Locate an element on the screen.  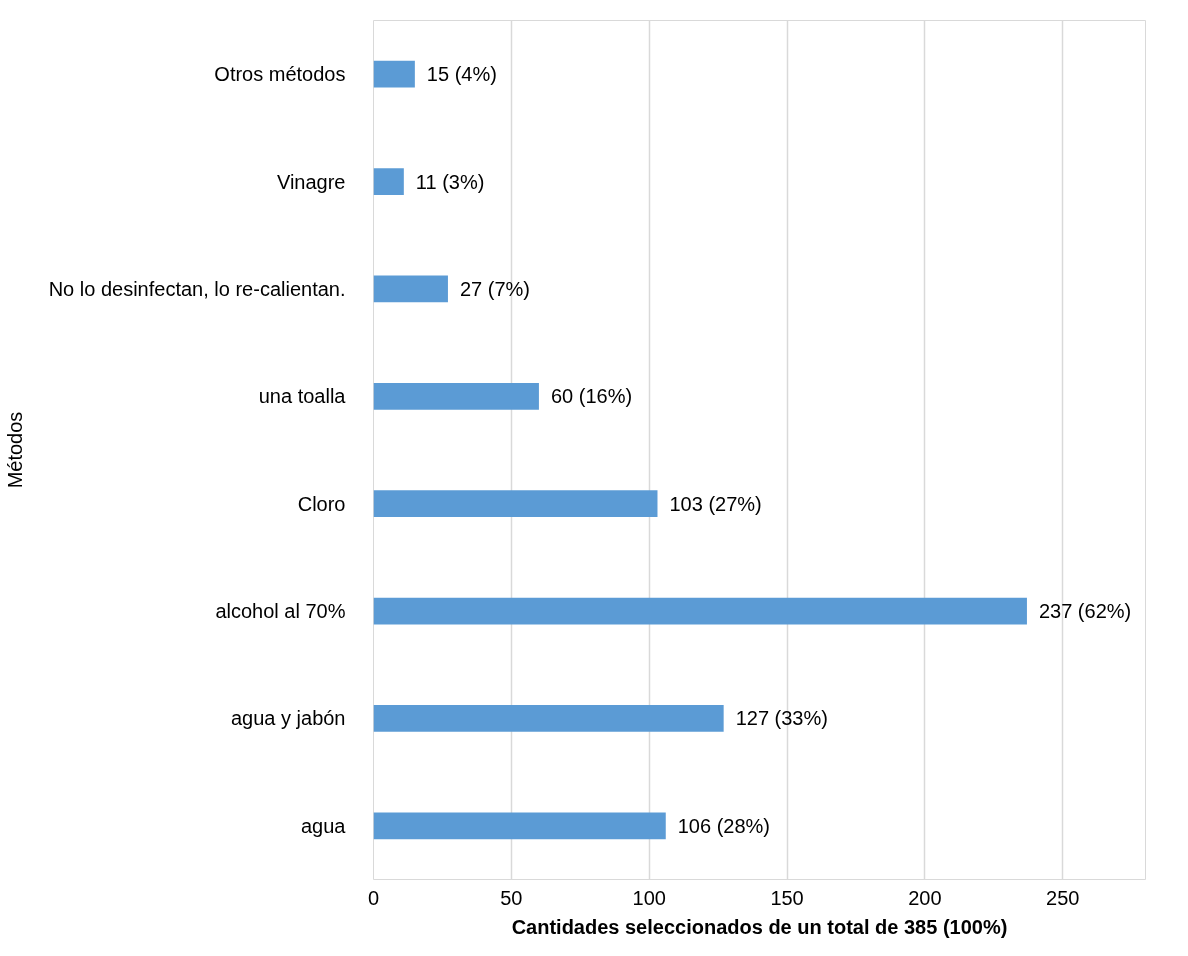
data-label: 60 (16%) is located at coordinates (591, 396).